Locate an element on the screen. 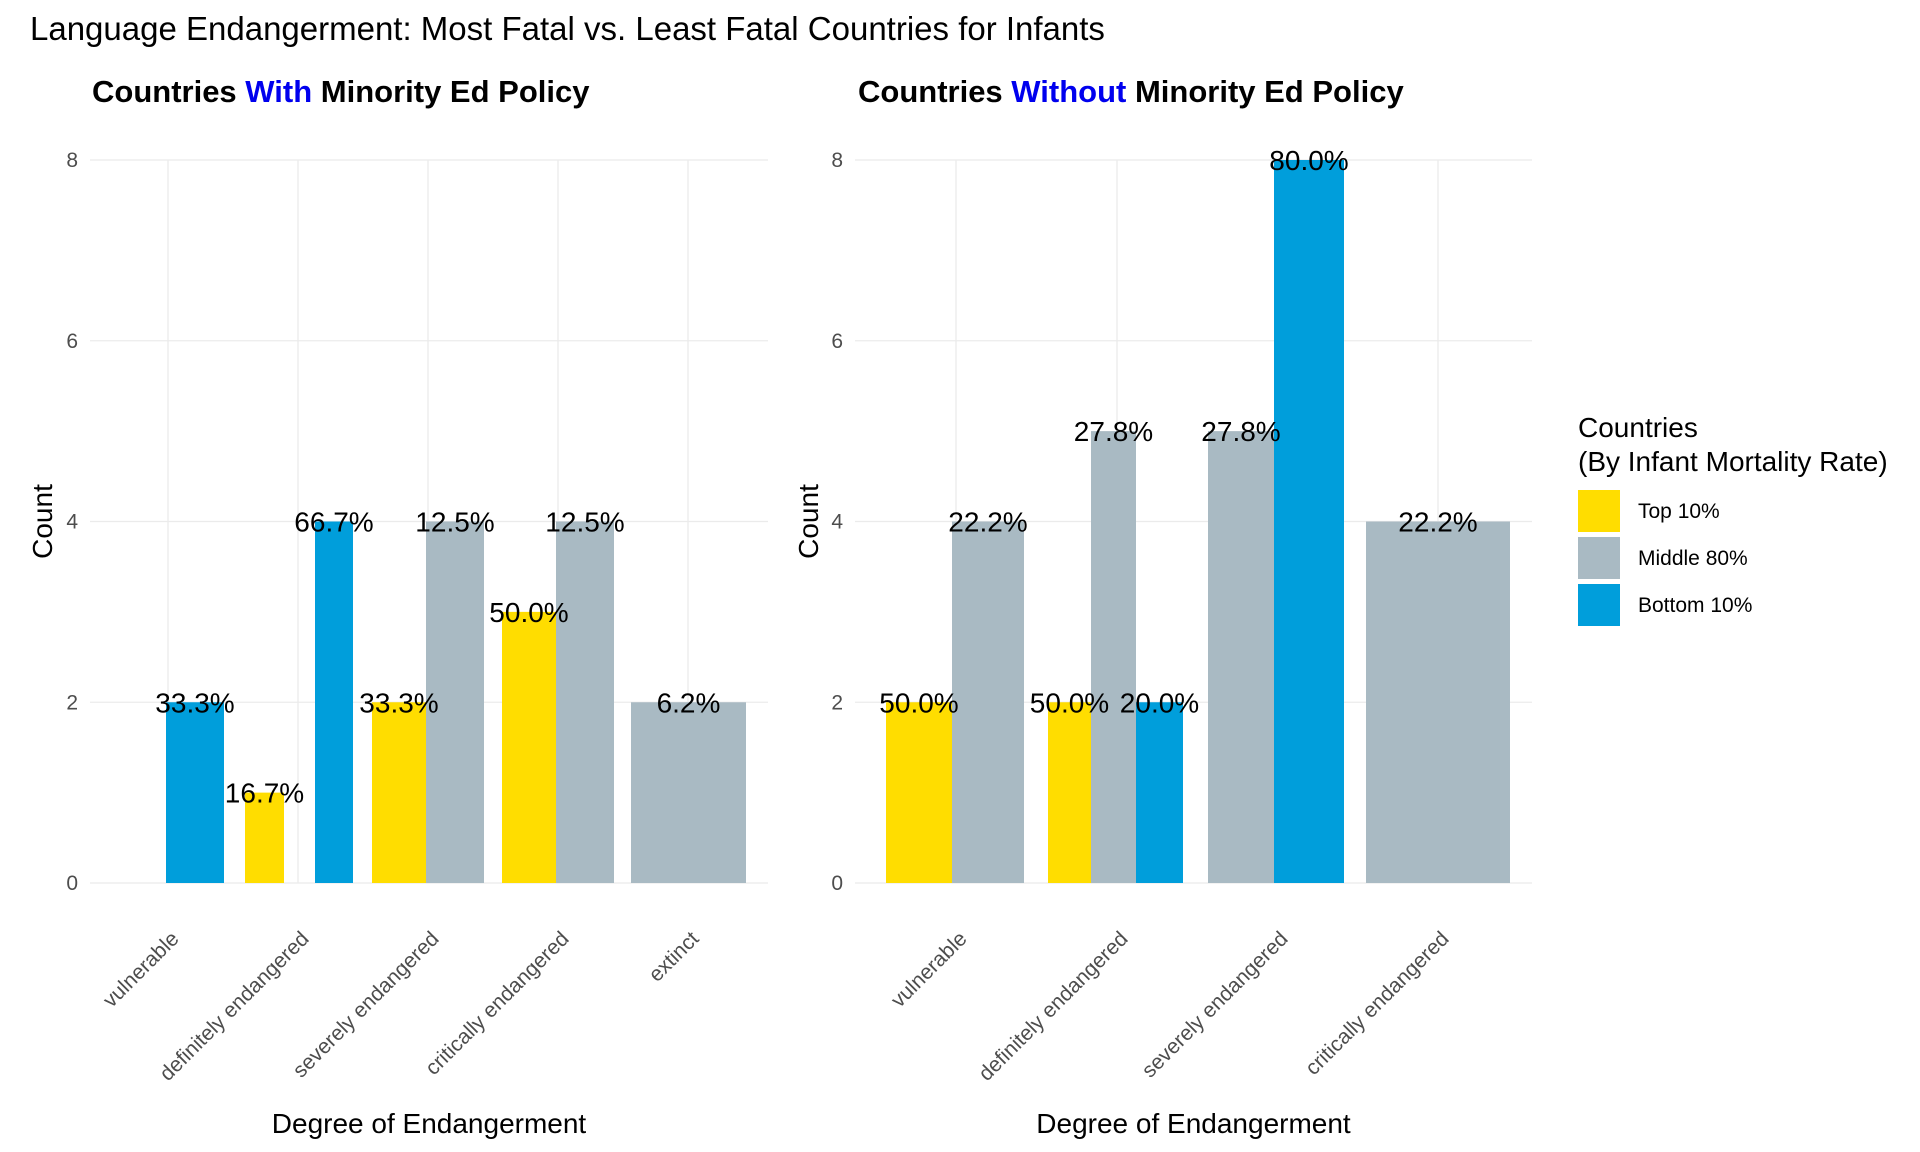  panel-title-highlight: With is located at coordinates (278, 91).